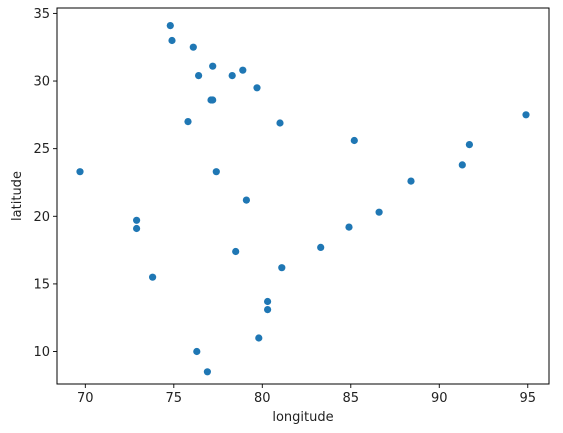  What do you see at coordinates (174, 398) in the screenshot?
I see `x-tick-label: 75` at bounding box center [174, 398].